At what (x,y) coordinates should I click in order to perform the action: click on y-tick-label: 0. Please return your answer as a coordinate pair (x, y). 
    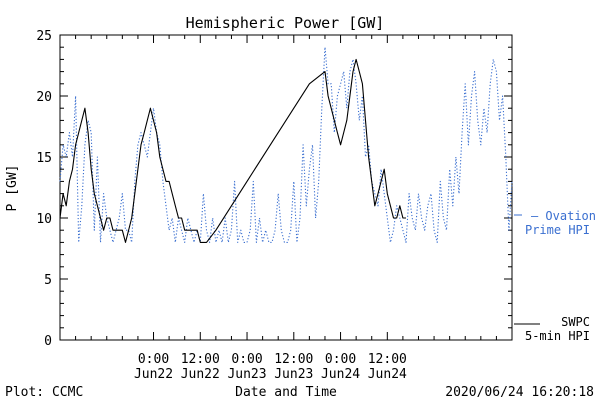
    Looking at the image, I should click on (48, 341).